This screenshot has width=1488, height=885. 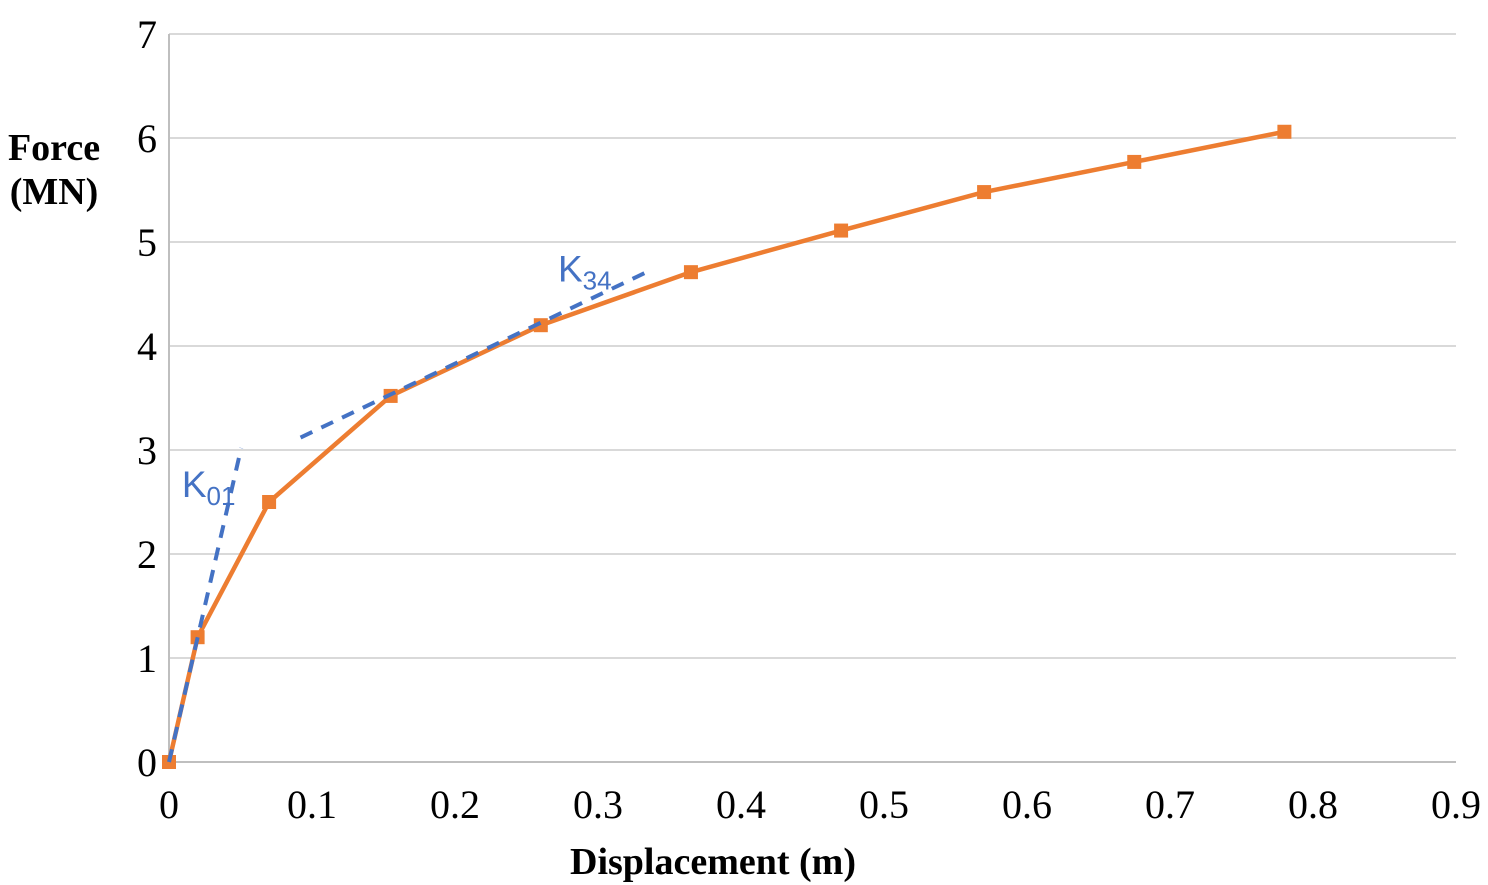 What do you see at coordinates (54, 192) in the screenshot?
I see `y-axis-title-line2: (MN)` at bounding box center [54, 192].